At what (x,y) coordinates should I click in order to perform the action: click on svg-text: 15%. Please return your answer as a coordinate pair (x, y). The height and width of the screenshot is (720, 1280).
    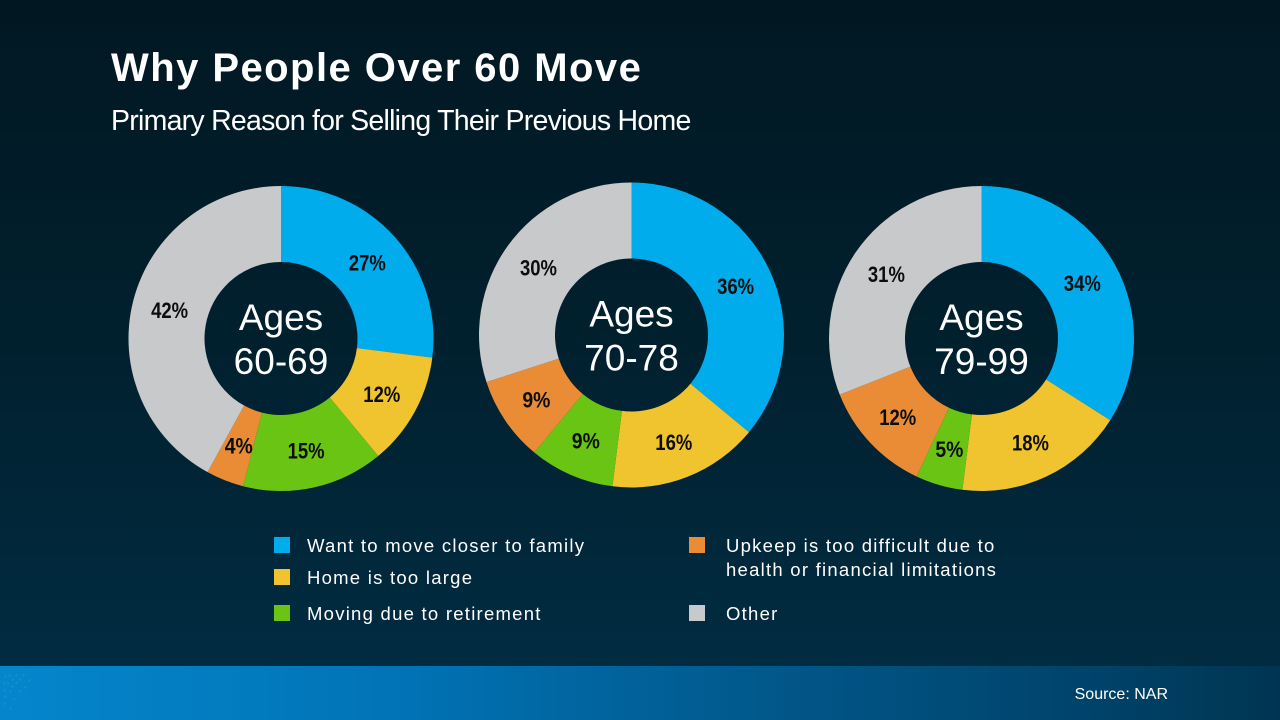
    Looking at the image, I should click on (306, 451).